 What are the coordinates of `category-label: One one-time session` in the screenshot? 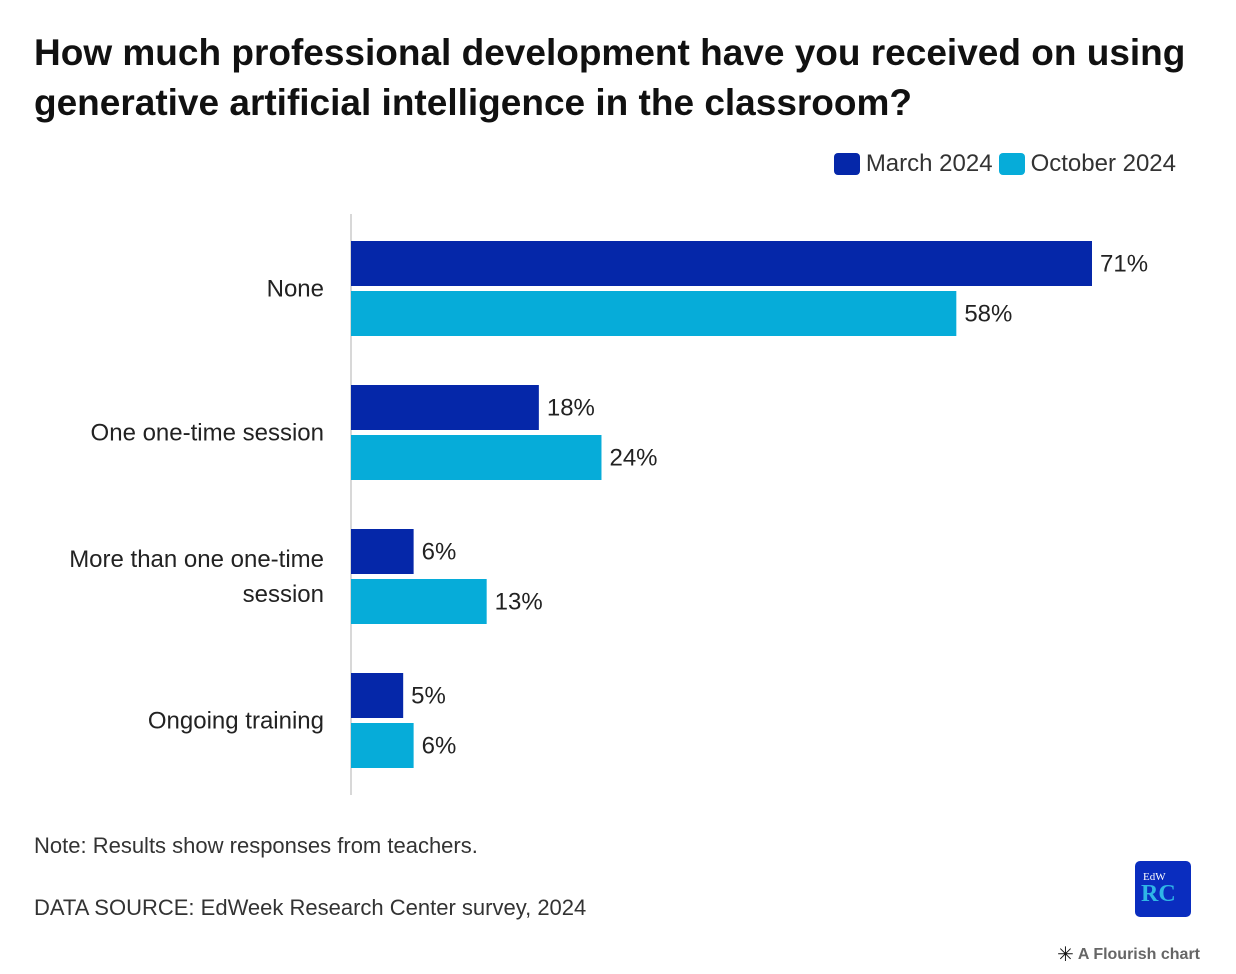 It's located at (207, 433).